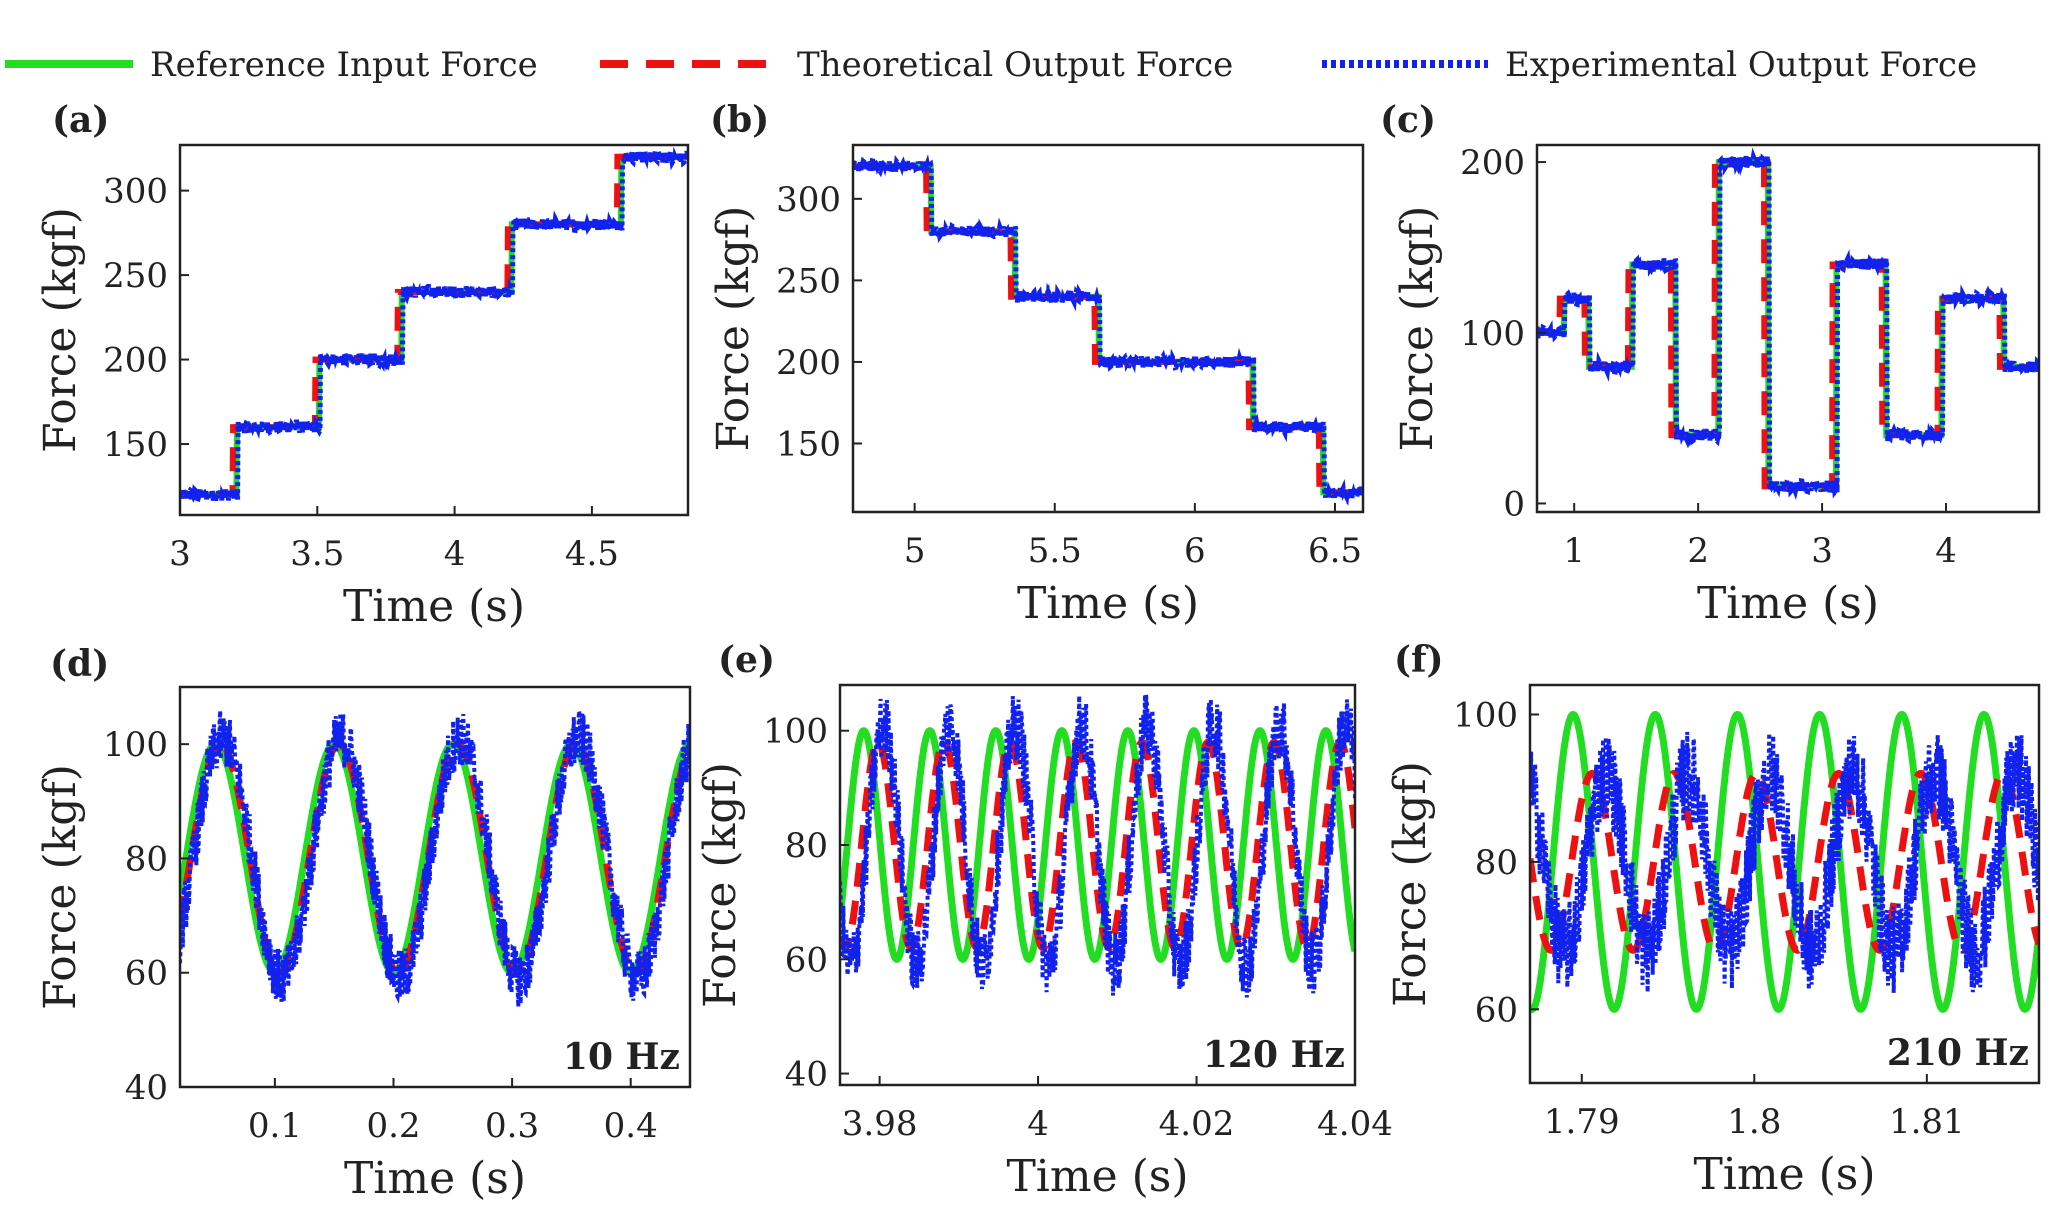 The height and width of the screenshot is (1223, 2048). What do you see at coordinates (1754, 1122) in the screenshot?
I see `x-tick-label: 1.8` at bounding box center [1754, 1122].